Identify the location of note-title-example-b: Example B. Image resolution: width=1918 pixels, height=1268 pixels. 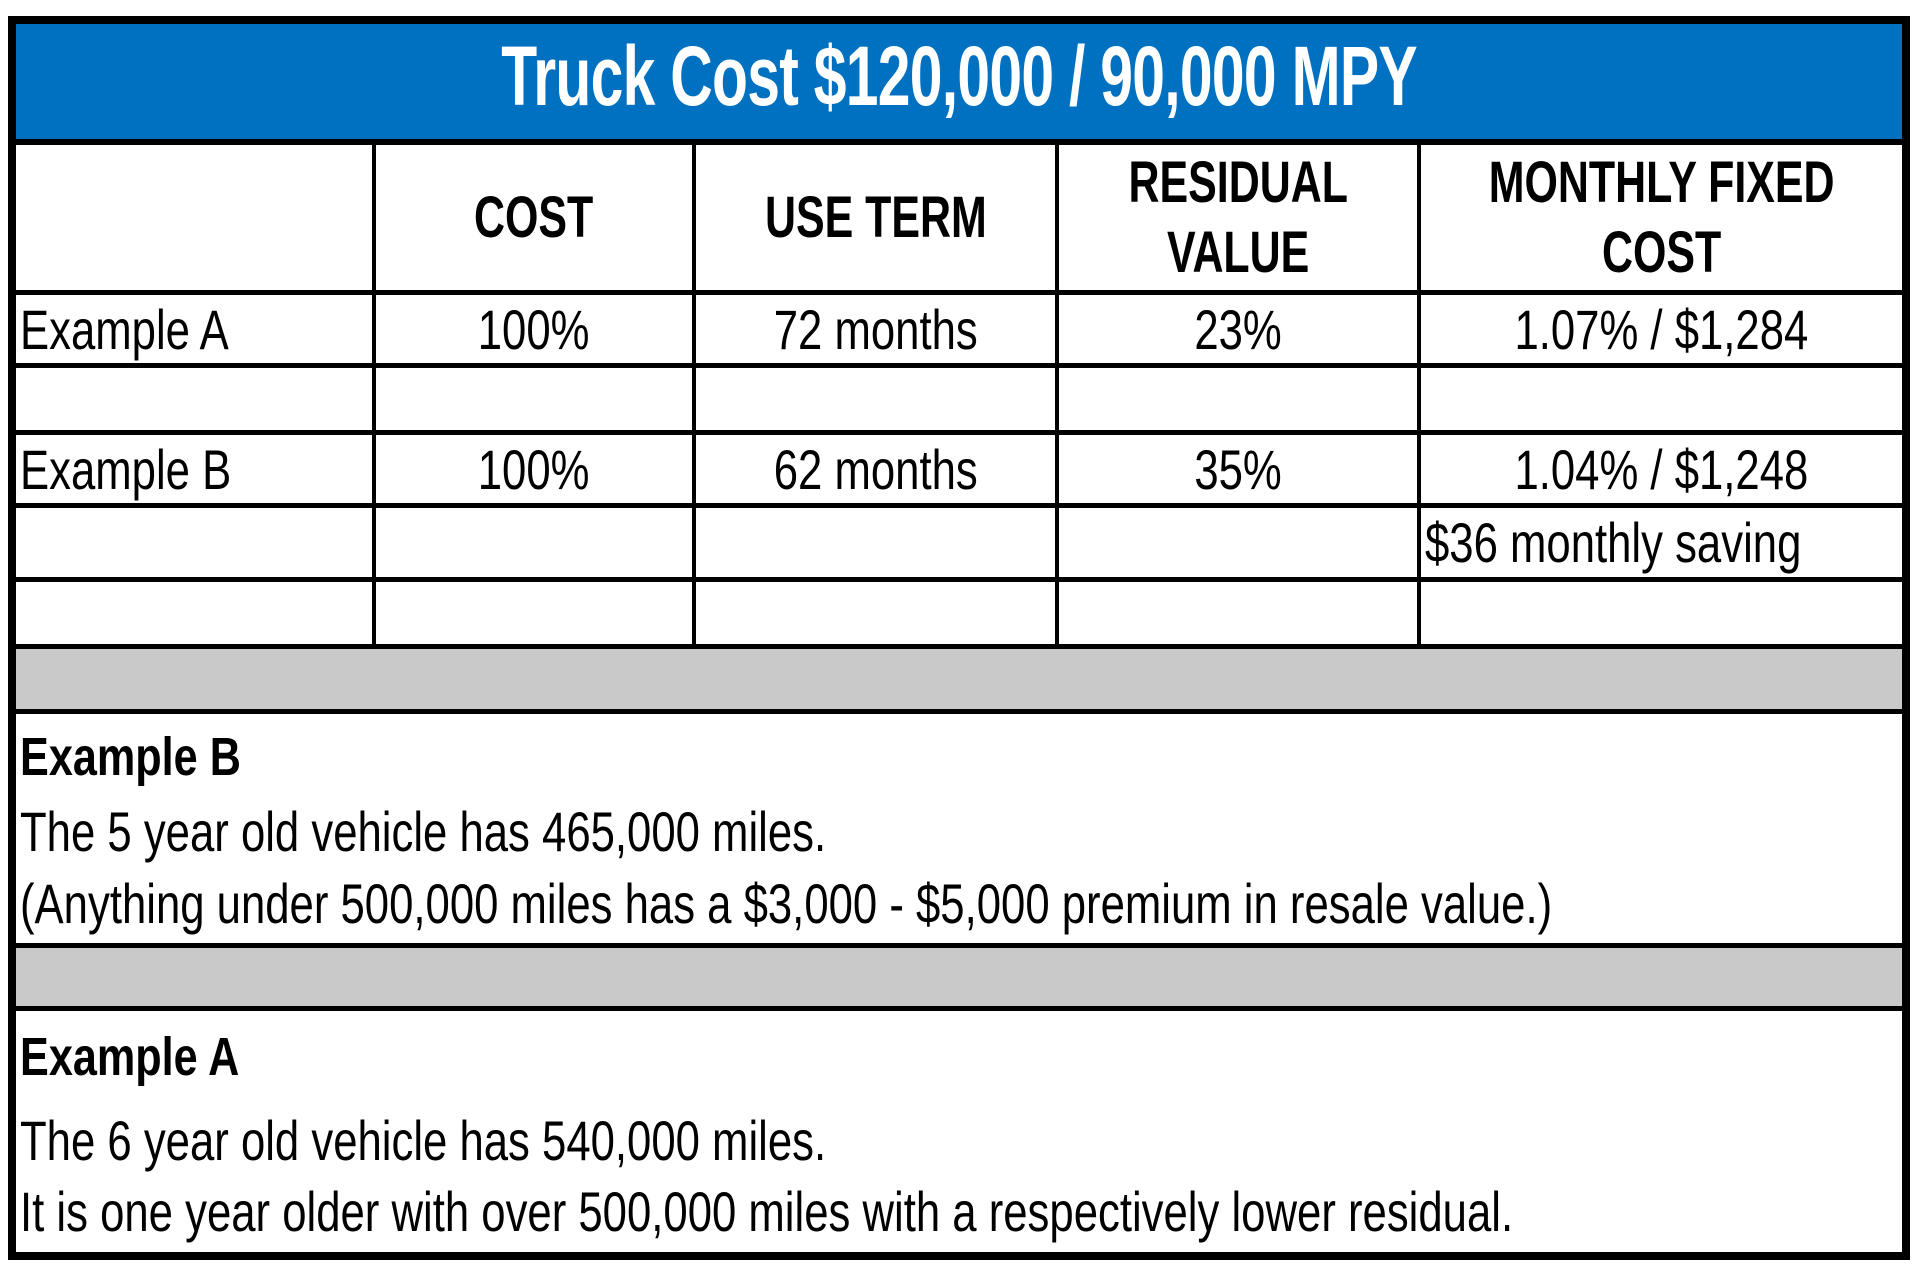
(130, 757).